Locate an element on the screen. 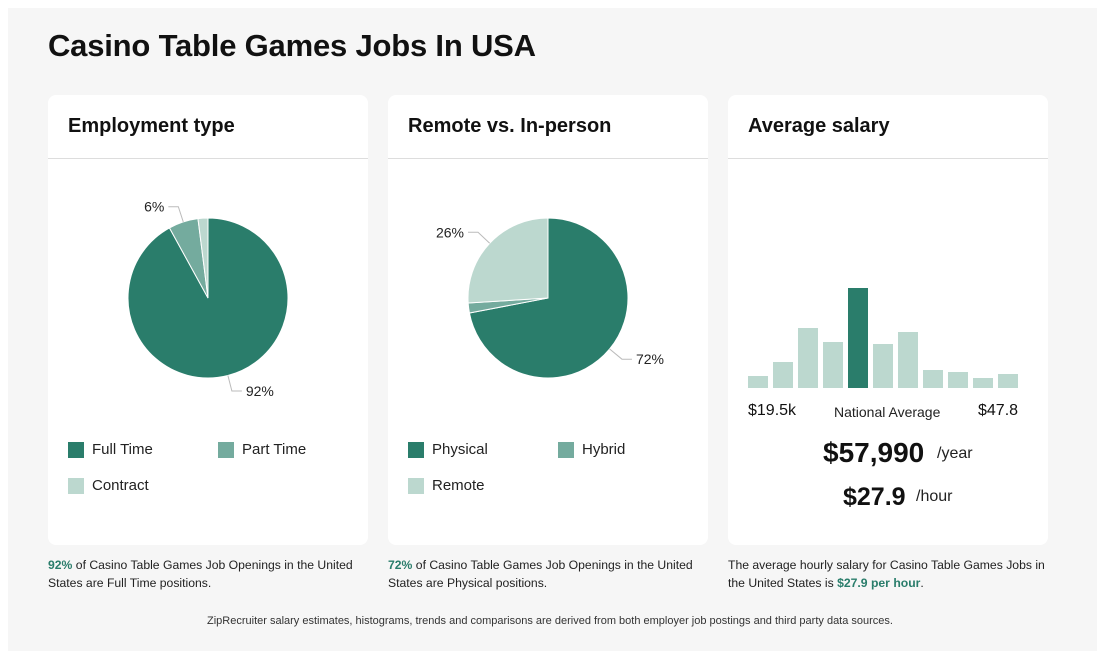 Image resolution: width=1100 pixels, height=651 pixels. legend-label: Contract is located at coordinates (120, 485).